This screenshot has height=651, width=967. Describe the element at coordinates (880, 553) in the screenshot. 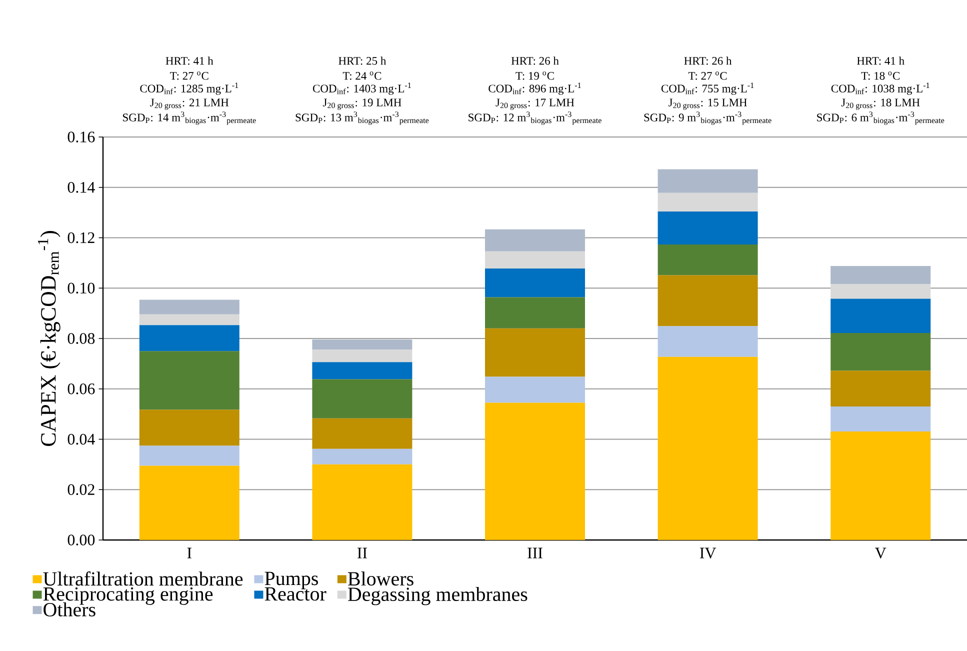

I see `x-tick-label: V` at that location.